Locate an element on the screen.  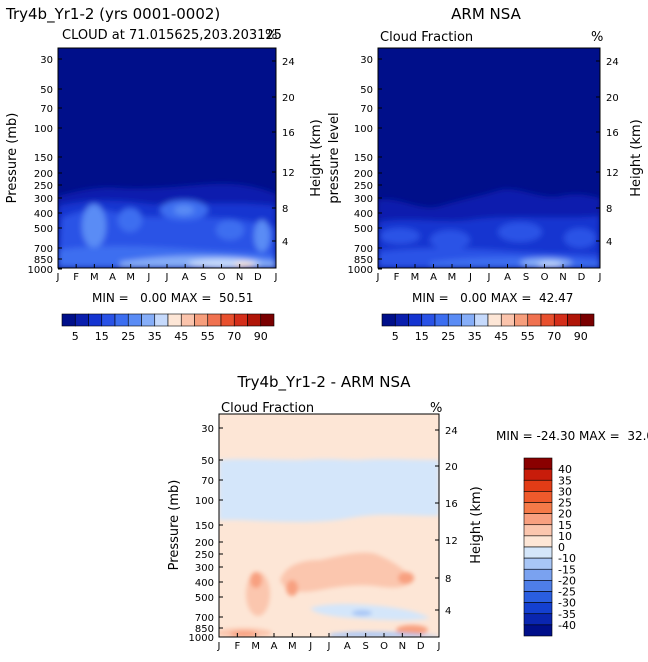
panel2-title: ARM NSA is located at coordinates (486, 14).